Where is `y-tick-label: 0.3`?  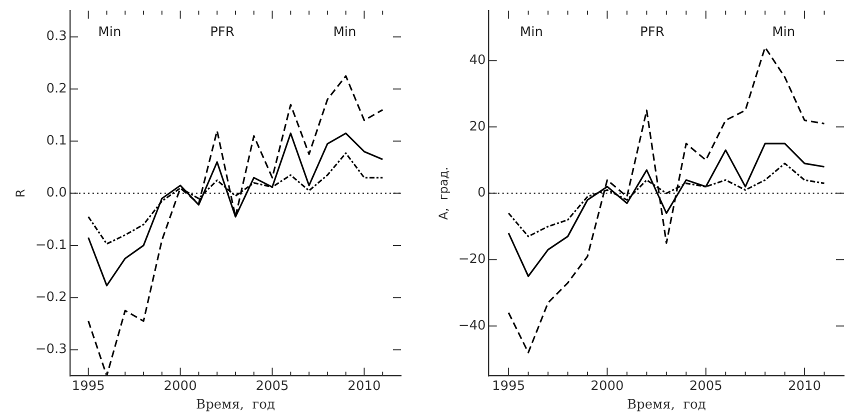
y-tick-label: 0.3 is located at coordinates (56, 36).